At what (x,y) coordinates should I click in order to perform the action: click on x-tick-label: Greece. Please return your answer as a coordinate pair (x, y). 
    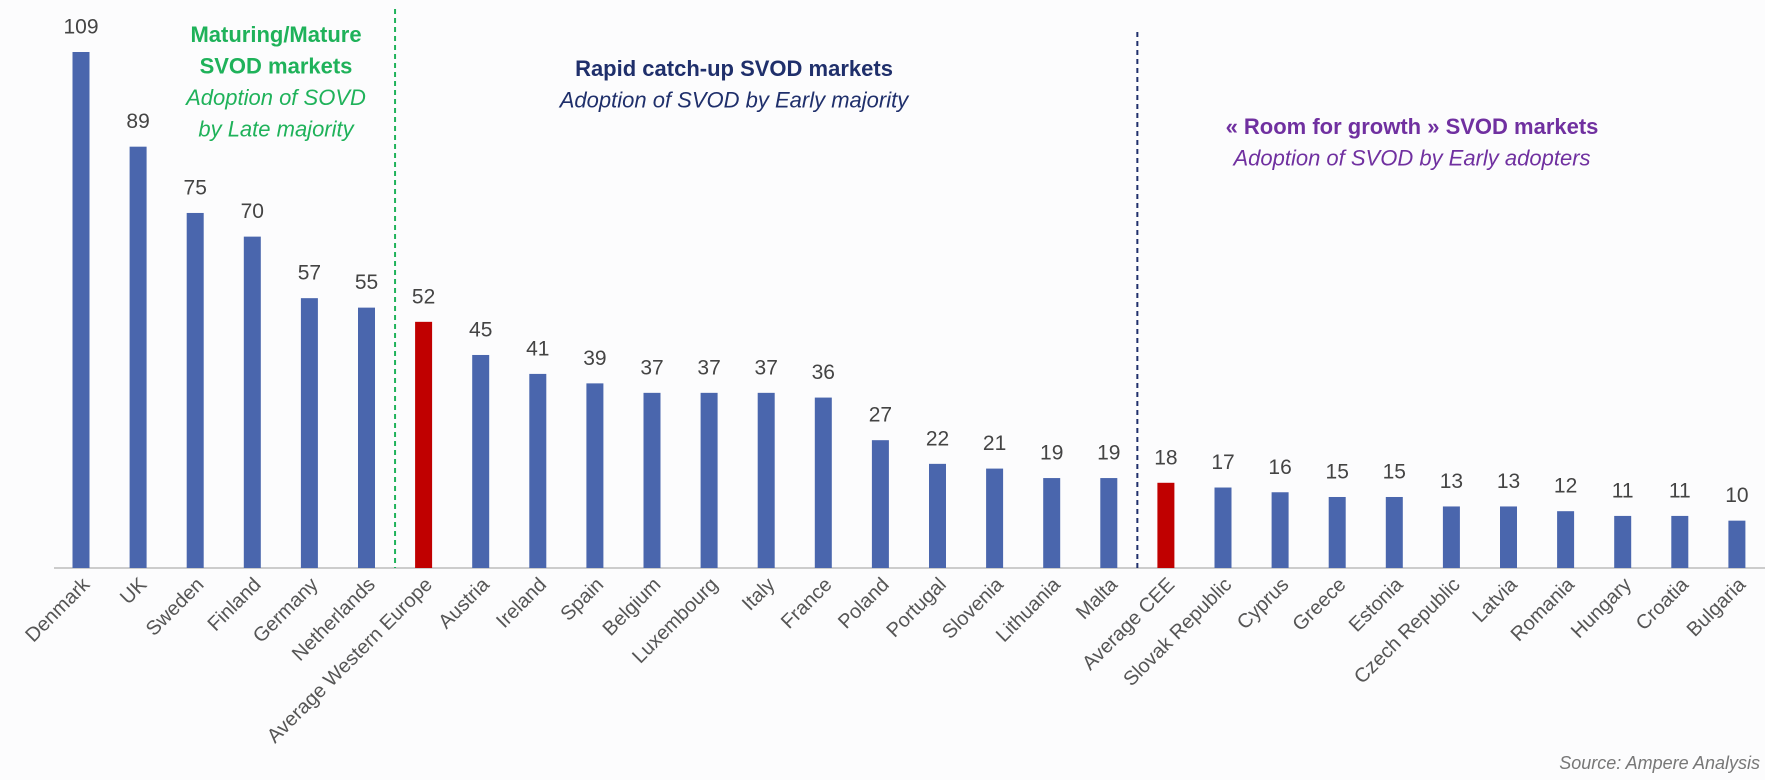
    Looking at the image, I should click on (1320, 605).